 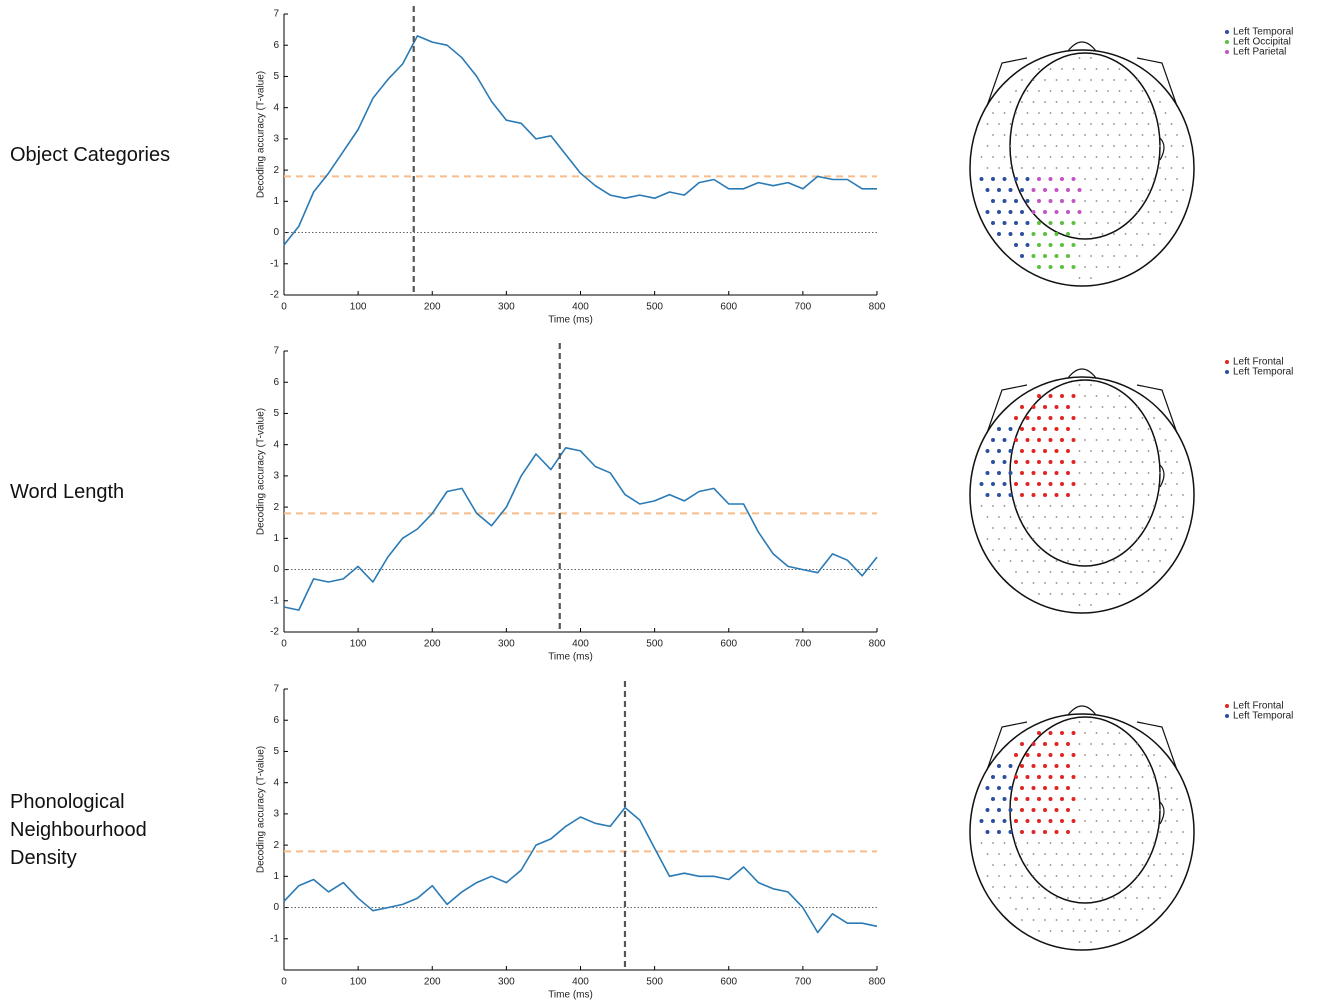 I want to click on x-tick-label: 300, so click(x=506, y=644).